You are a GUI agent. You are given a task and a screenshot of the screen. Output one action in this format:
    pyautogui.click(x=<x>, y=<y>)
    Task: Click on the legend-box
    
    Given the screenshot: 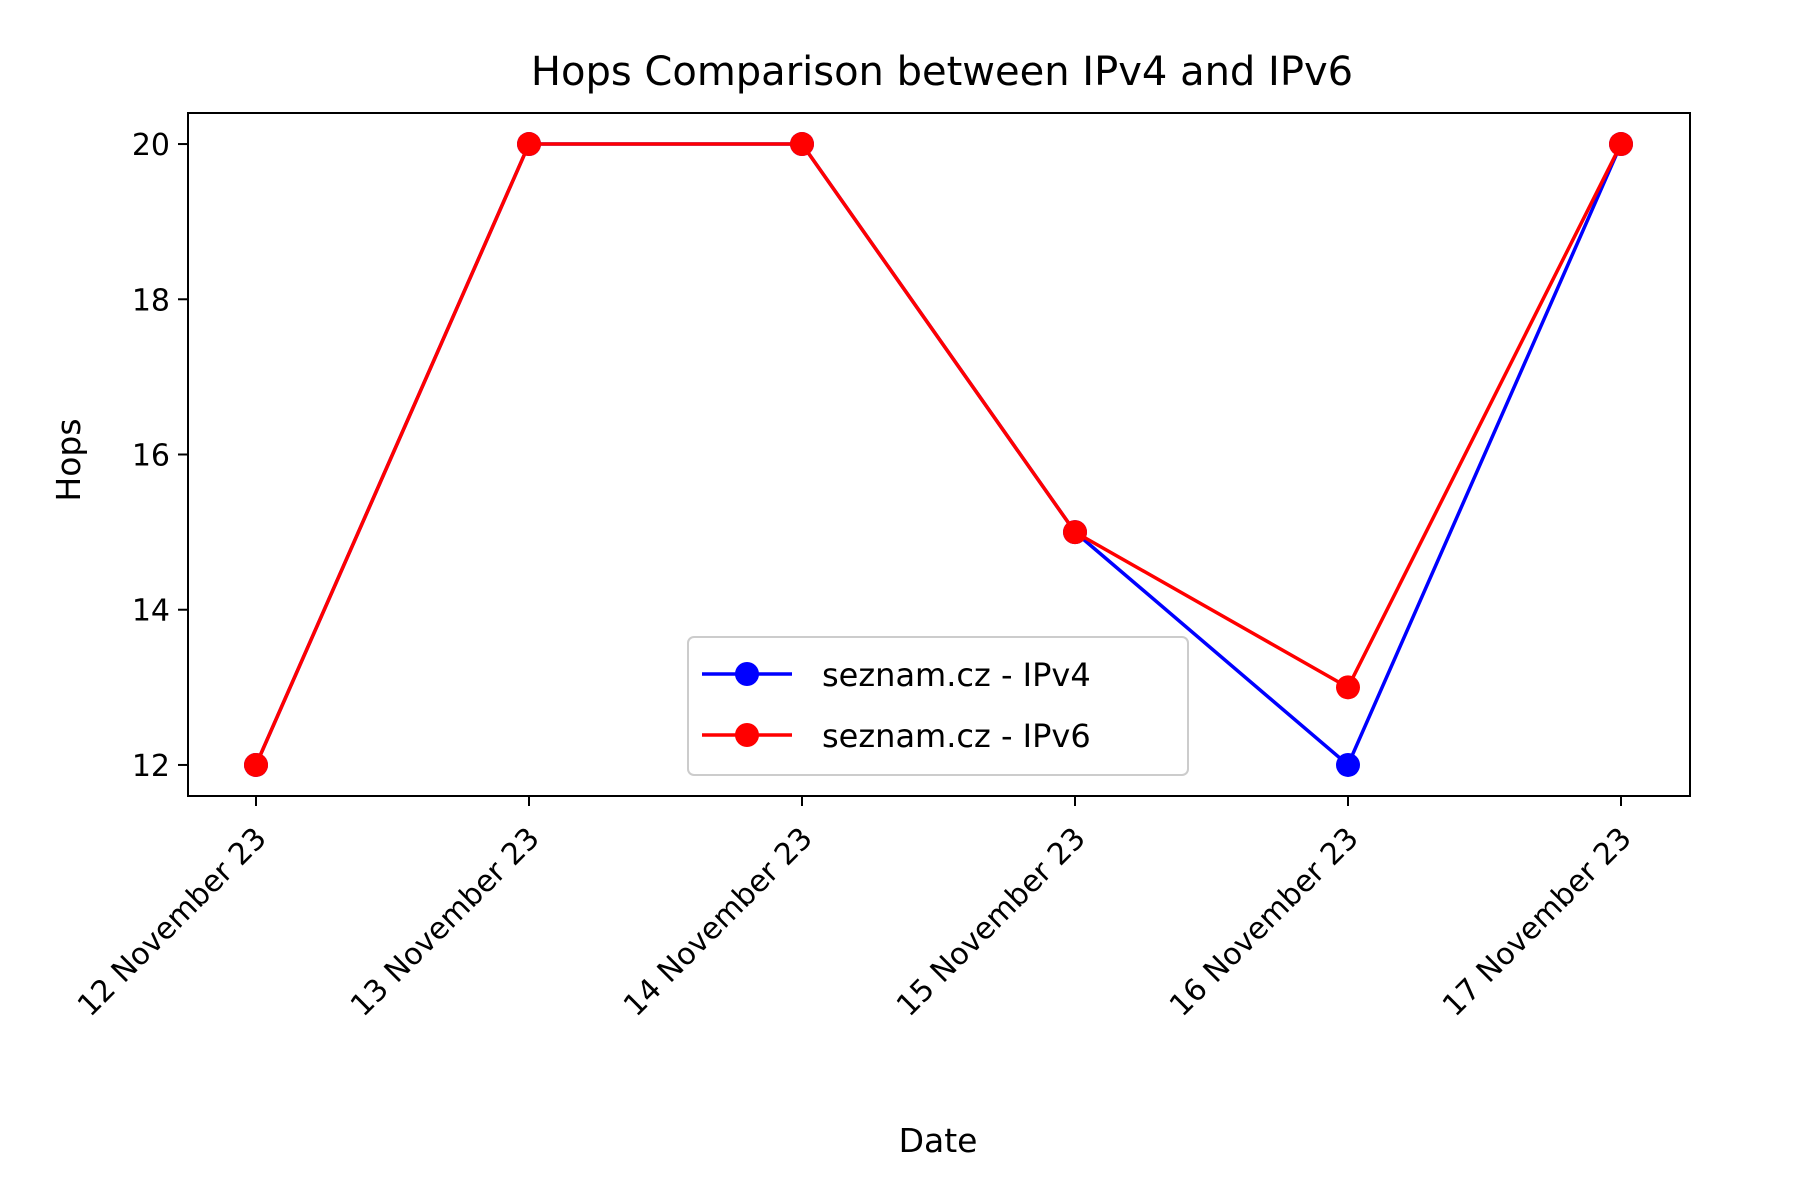 What is the action you would take?
    pyautogui.click(x=938, y=706)
    